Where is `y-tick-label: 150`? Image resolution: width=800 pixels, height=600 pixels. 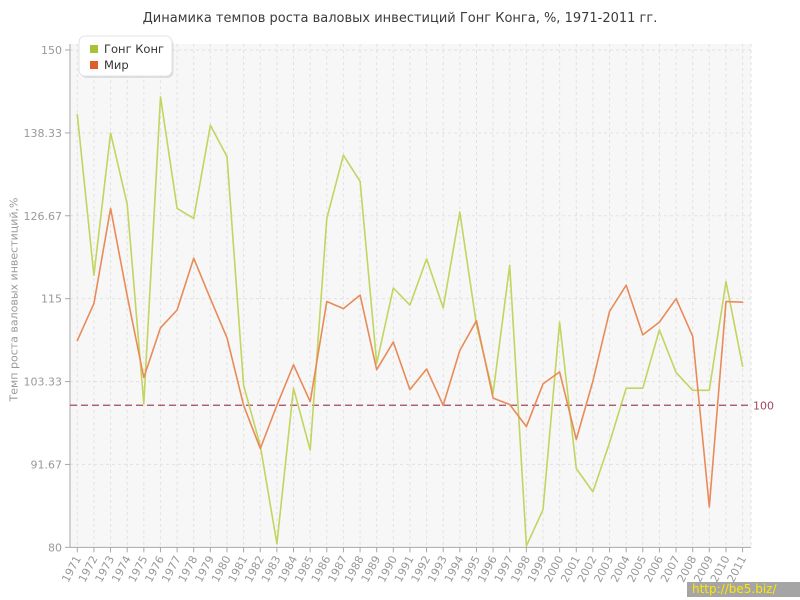 y-tick-label: 150 is located at coordinates (51, 50).